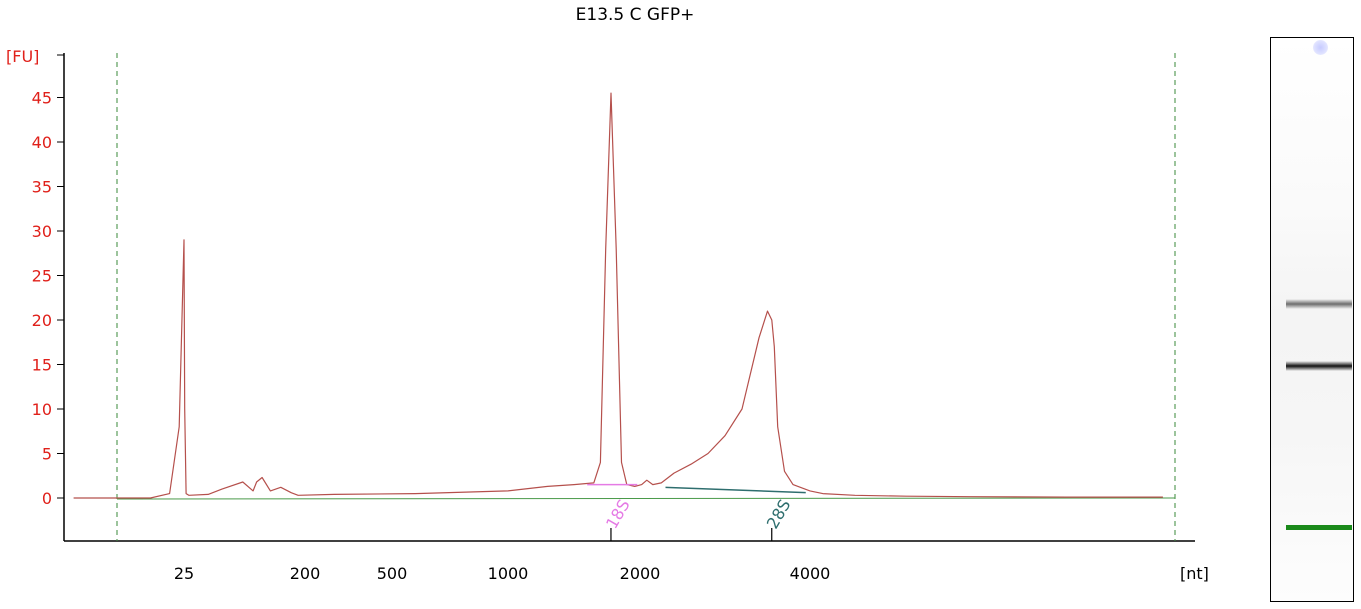  I want to click on y-tick-label: 25, so click(42, 276).